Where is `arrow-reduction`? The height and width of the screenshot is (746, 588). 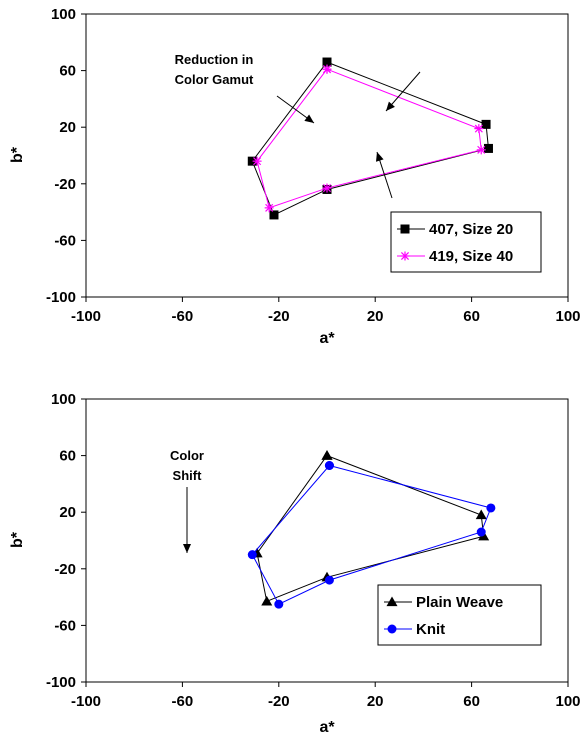
arrow-reduction is located at coordinates (295, 109).